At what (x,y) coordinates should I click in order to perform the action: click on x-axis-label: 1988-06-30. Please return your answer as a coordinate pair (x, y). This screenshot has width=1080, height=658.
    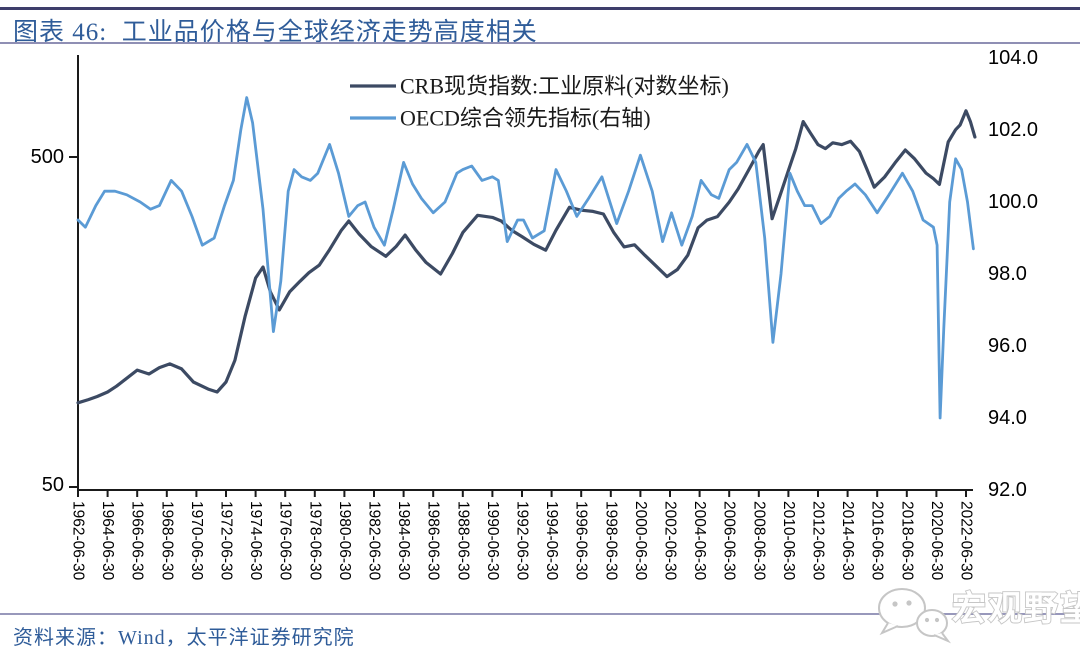
    Looking at the image, I should click on (462, 541).